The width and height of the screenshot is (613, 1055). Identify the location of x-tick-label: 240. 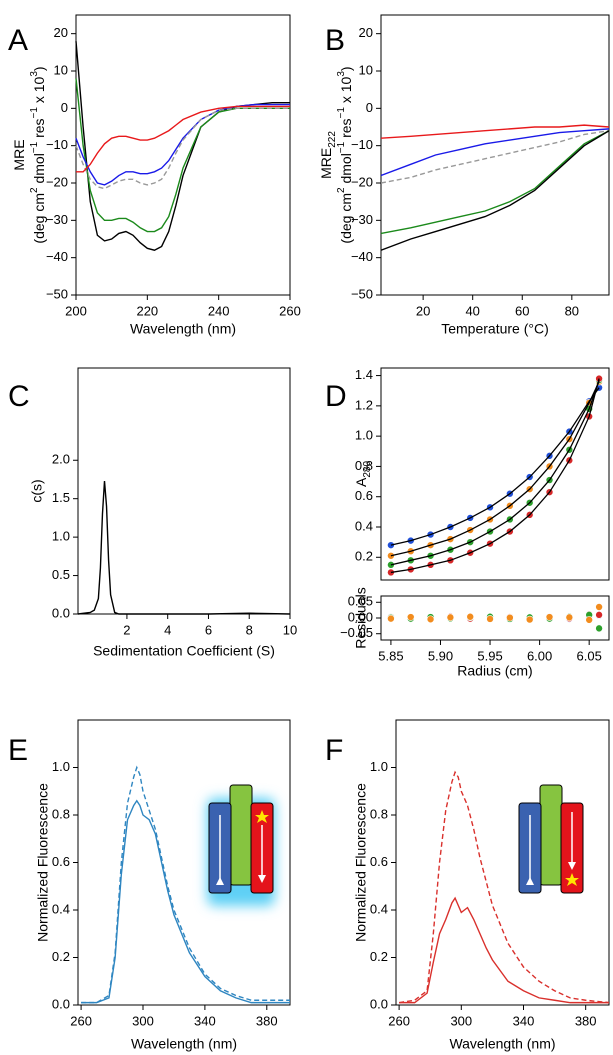
(219, 310).